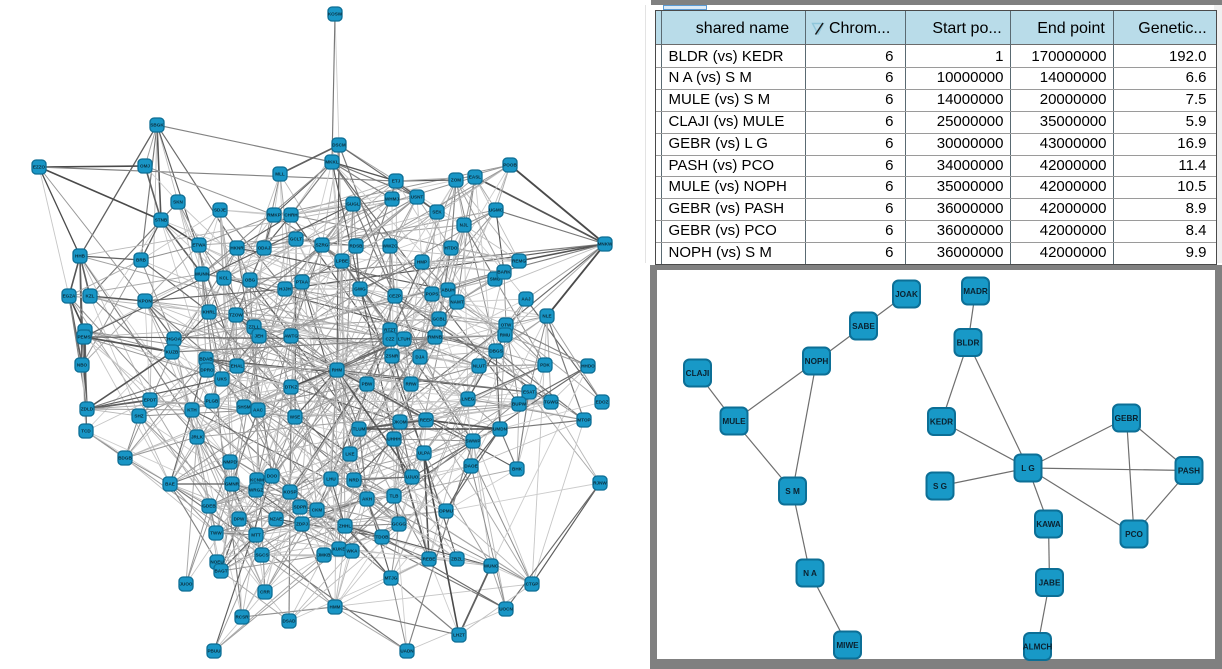 This screenshot has height=669, width=1222. Describe the element at coordinates (83, 337) in the screenshot. I see `svg-text: PEMS` at that location.